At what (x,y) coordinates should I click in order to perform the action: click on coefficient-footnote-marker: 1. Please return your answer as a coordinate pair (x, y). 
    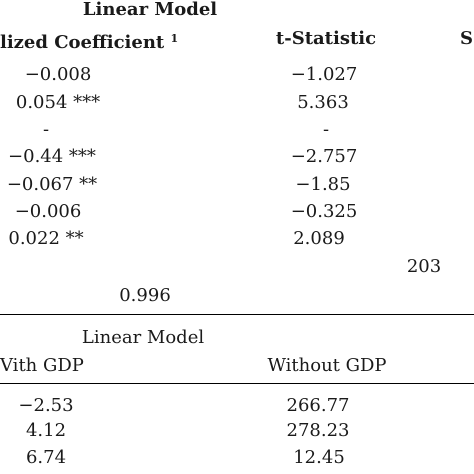
    Looking at the image, I should click on (174, 38).